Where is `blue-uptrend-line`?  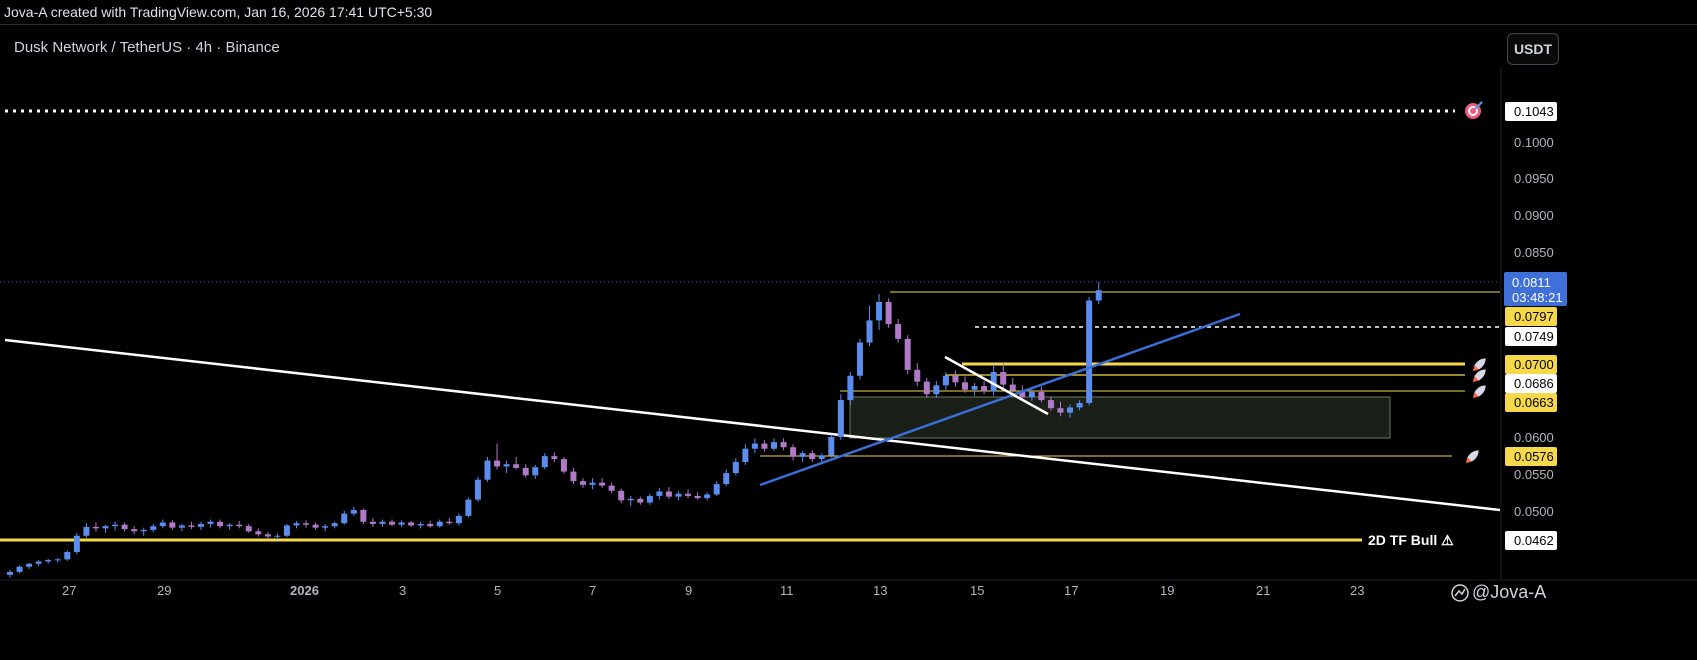 blue-uptrend-line is located at coordinates (1000, 399).